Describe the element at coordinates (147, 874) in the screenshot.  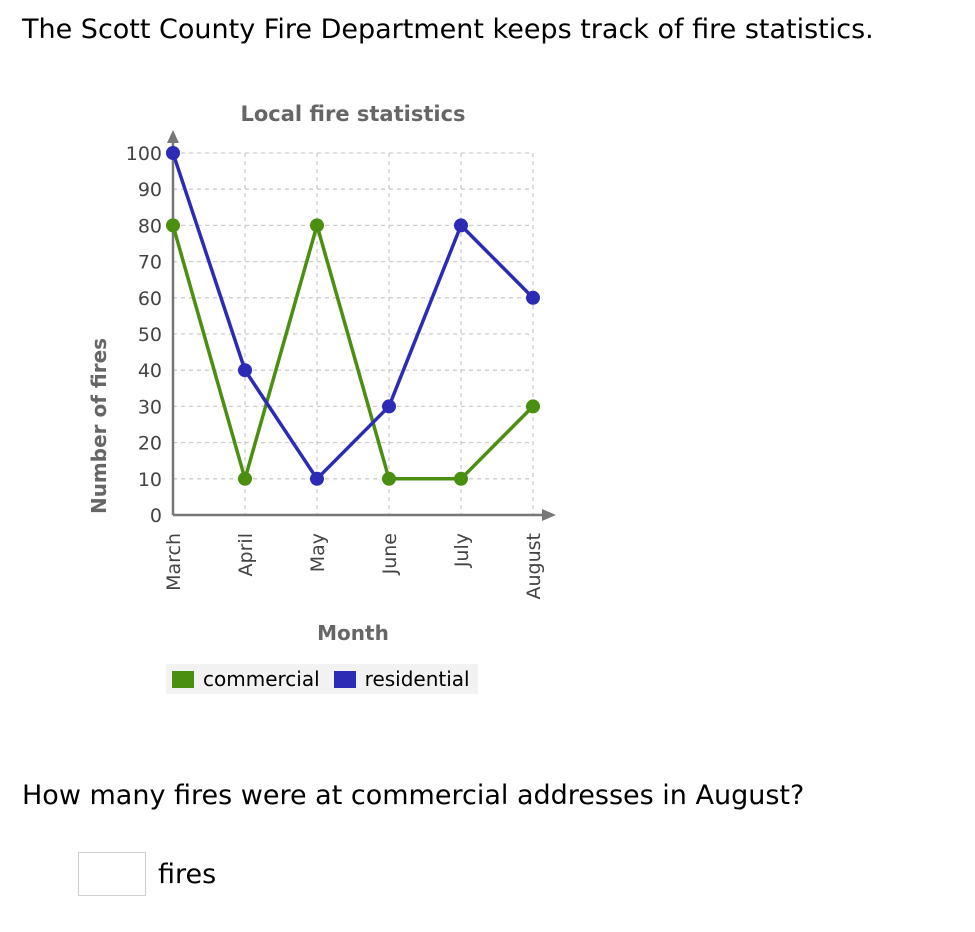
I see `answer-row: fires` at that location.